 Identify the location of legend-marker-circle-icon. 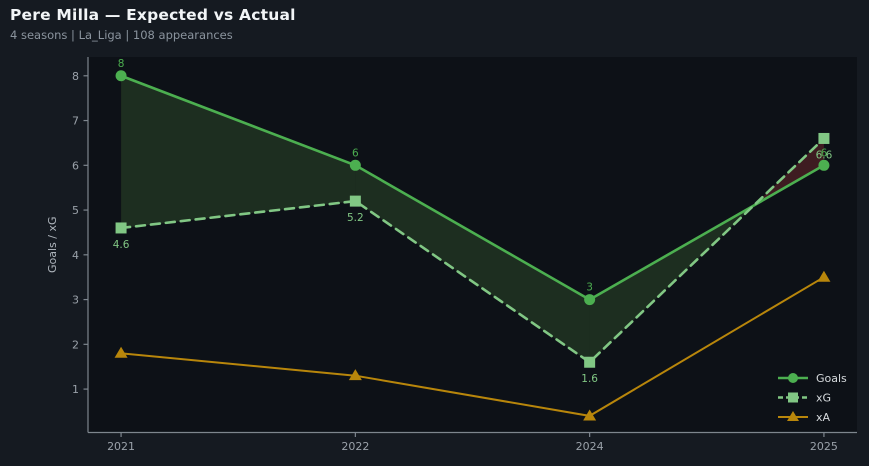
(793, 378).